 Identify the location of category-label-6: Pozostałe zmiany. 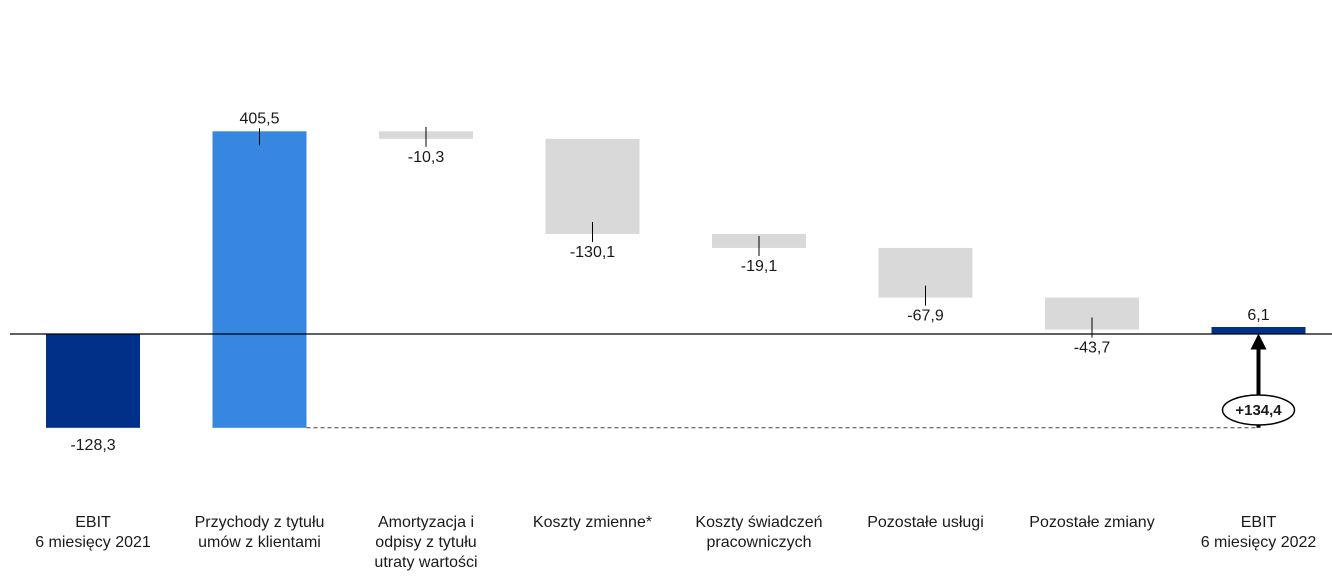
(1091, 522).